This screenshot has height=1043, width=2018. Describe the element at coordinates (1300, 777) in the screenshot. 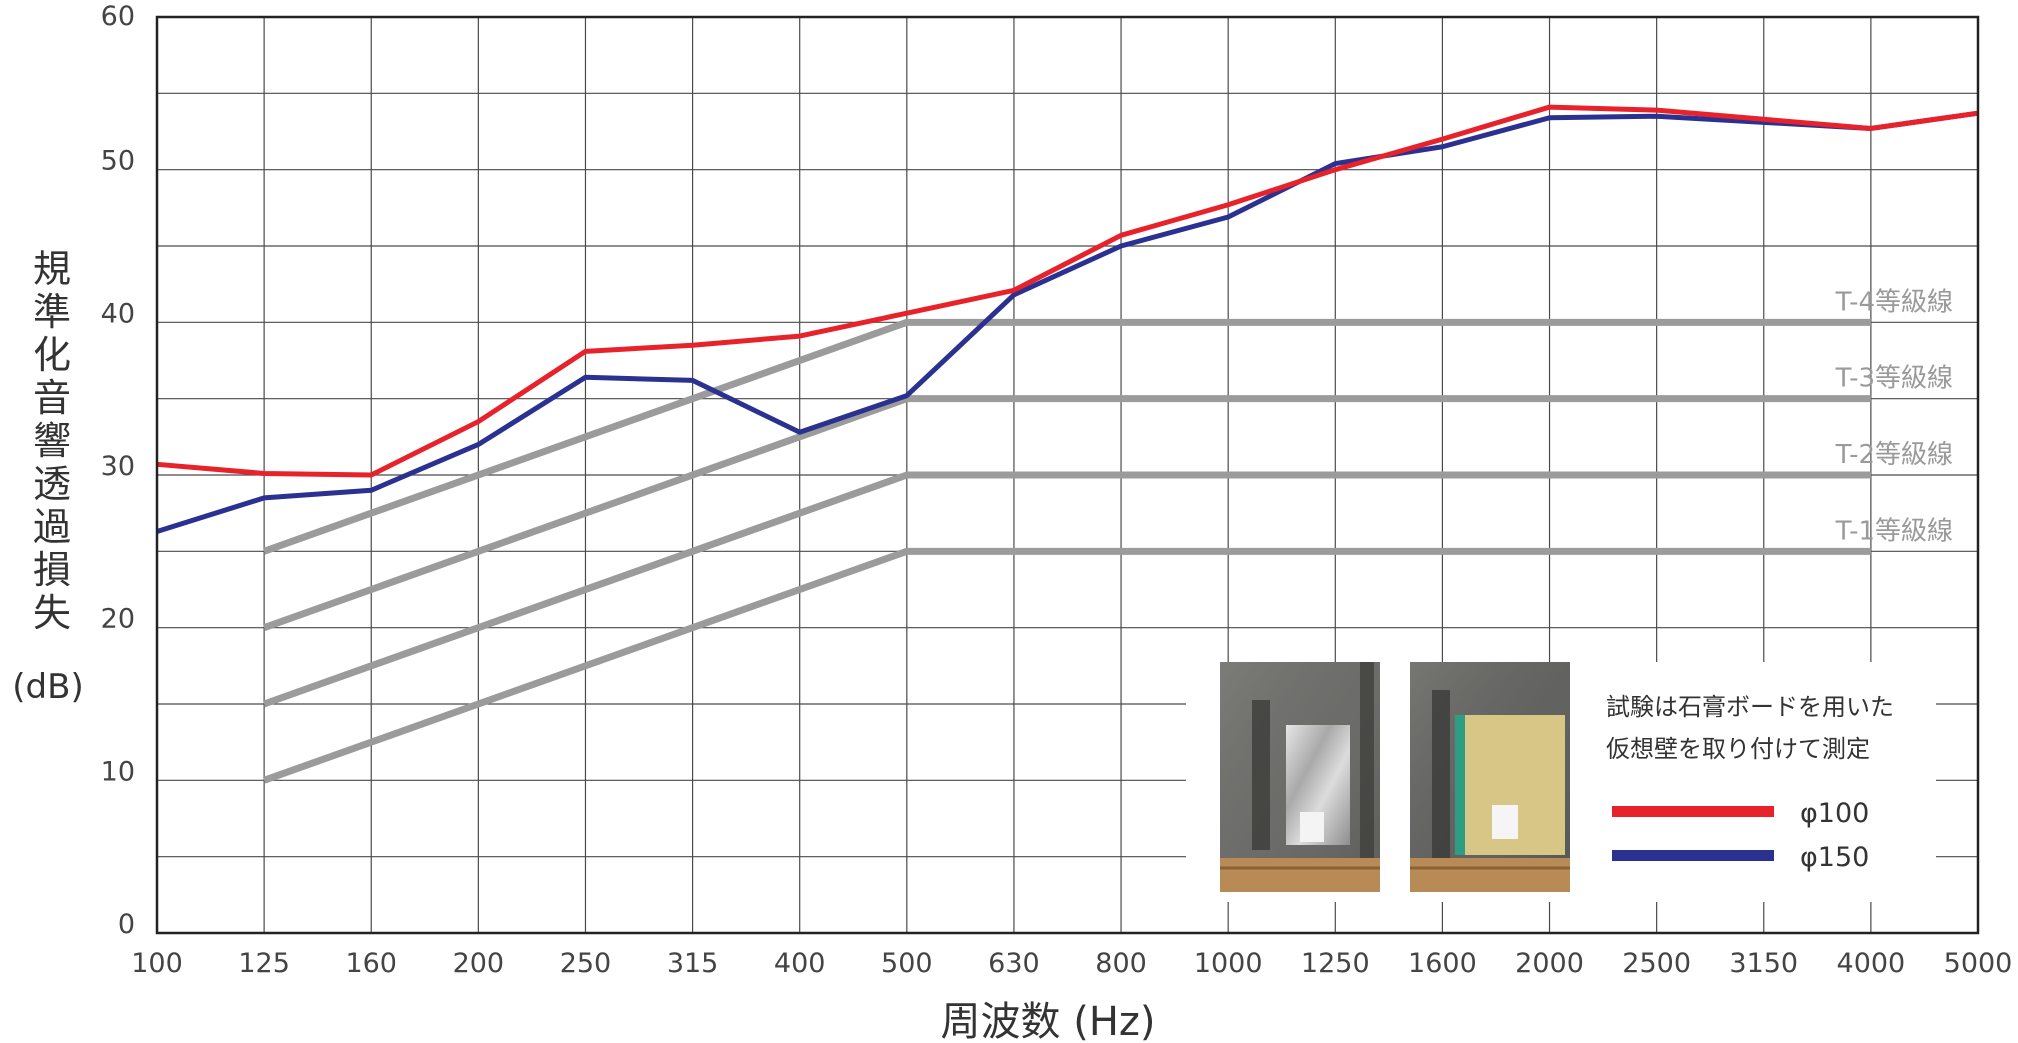

I see `photo-installed-vent-foil` at that location.